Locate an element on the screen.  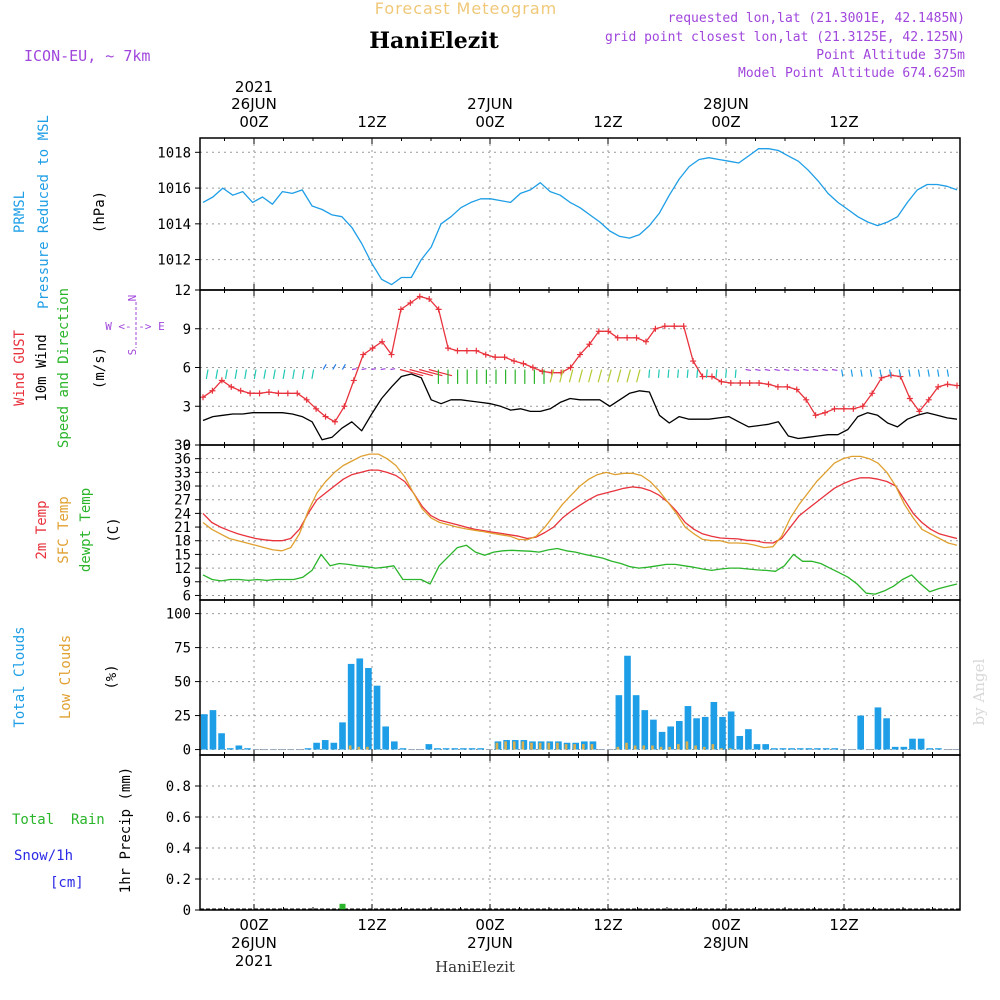
temp-2m-line is located at coordinates (580, 506).